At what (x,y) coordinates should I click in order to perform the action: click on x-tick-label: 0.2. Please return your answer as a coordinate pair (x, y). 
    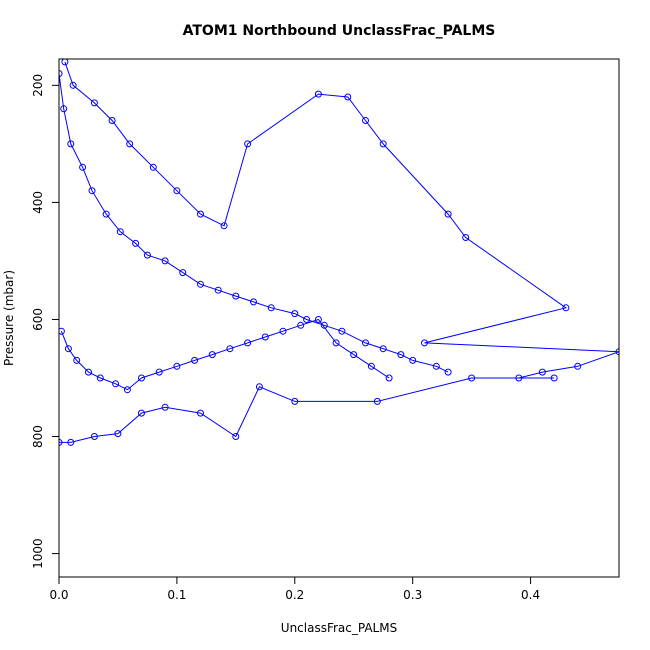
    Looking at the image, I should click on (294, 595).